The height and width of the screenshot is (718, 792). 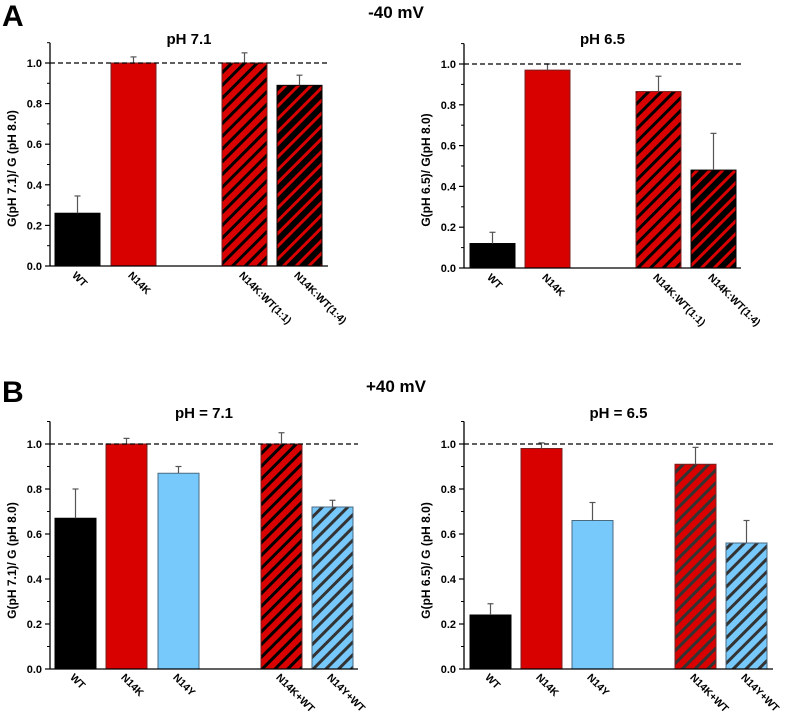 I want to click on y-axis-label: G(pH 6.5)/ G(pH 8.0), so click(x=426, y=169).